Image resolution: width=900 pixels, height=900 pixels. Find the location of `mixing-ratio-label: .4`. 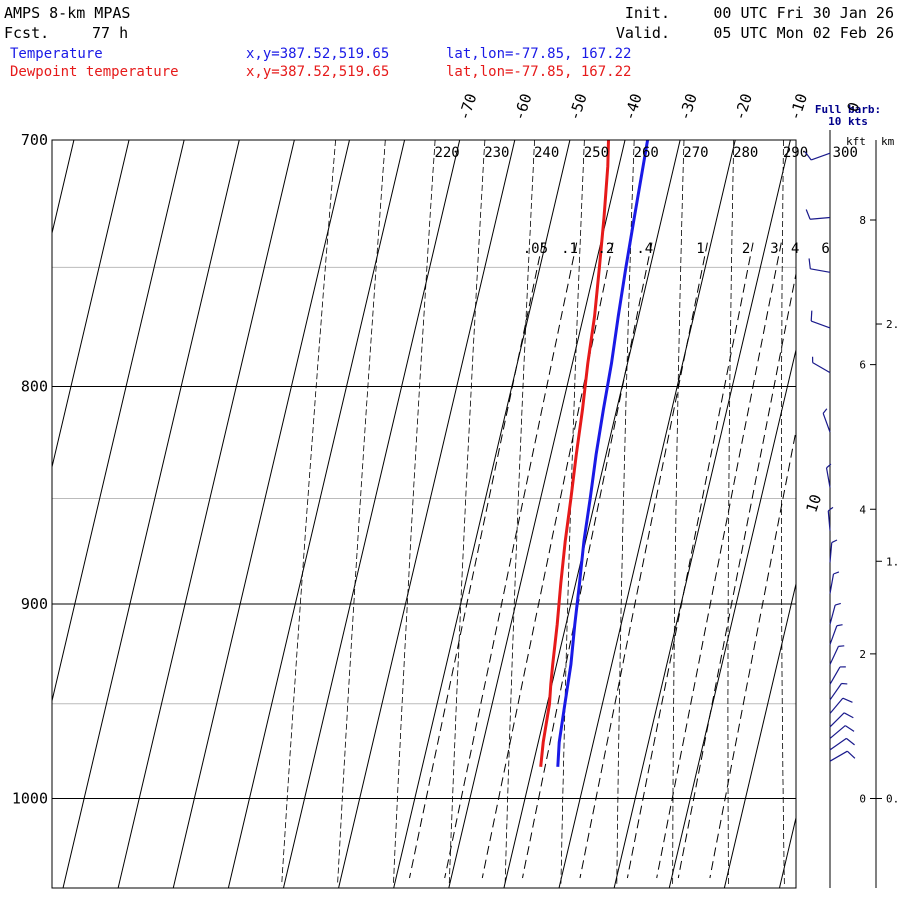

mixing-ratio-label: .4 is located at coordinates (644, 249).